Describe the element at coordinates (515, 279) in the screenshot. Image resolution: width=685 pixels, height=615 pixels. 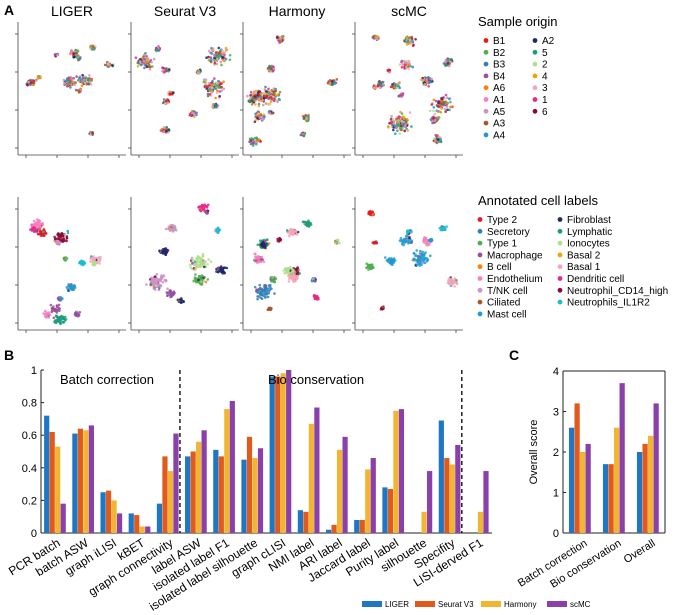
I see `cell-label-legend-label: Endothelium` at that location.